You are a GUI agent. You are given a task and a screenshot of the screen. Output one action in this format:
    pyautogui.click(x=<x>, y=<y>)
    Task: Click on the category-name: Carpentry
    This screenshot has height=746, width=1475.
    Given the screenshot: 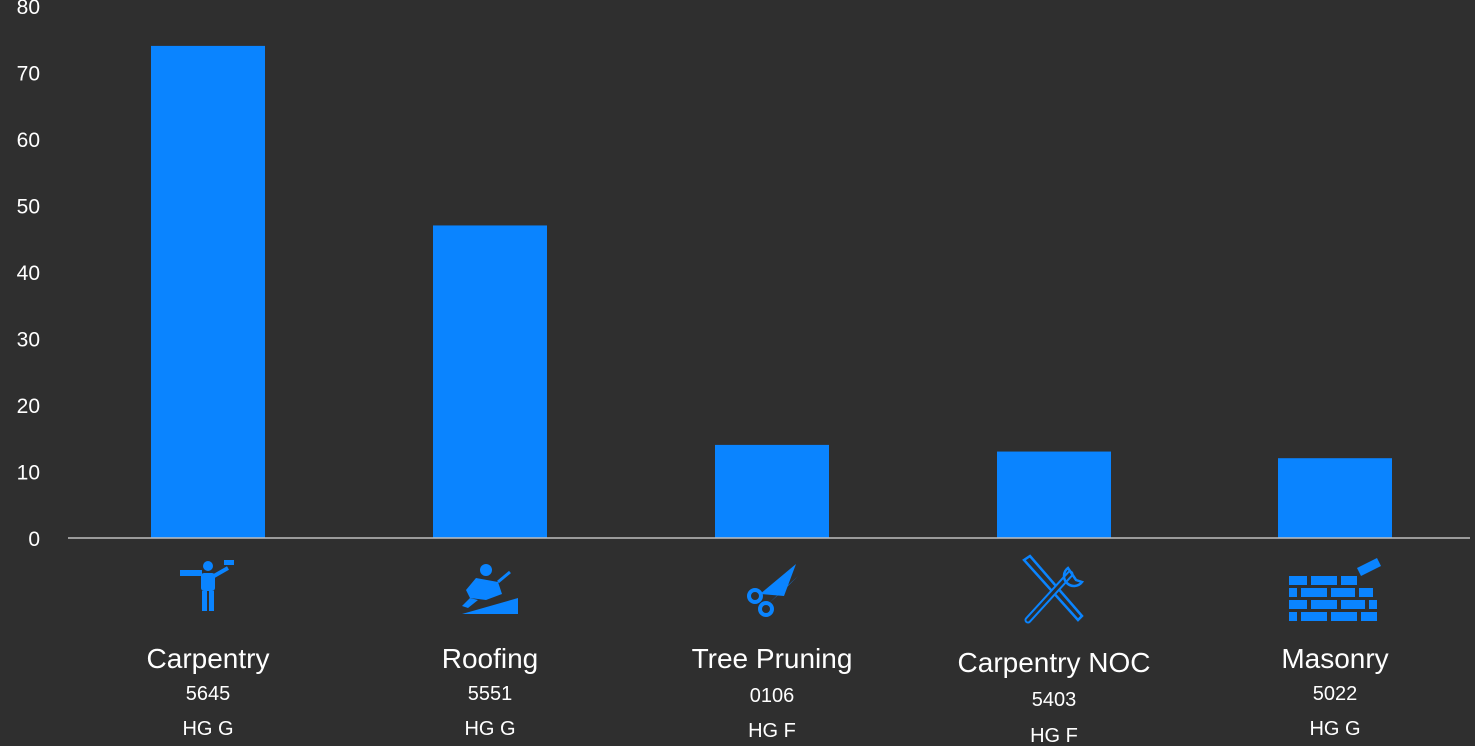 What is the action you would take?
    pyautogui.click(x=208, y=658)
    